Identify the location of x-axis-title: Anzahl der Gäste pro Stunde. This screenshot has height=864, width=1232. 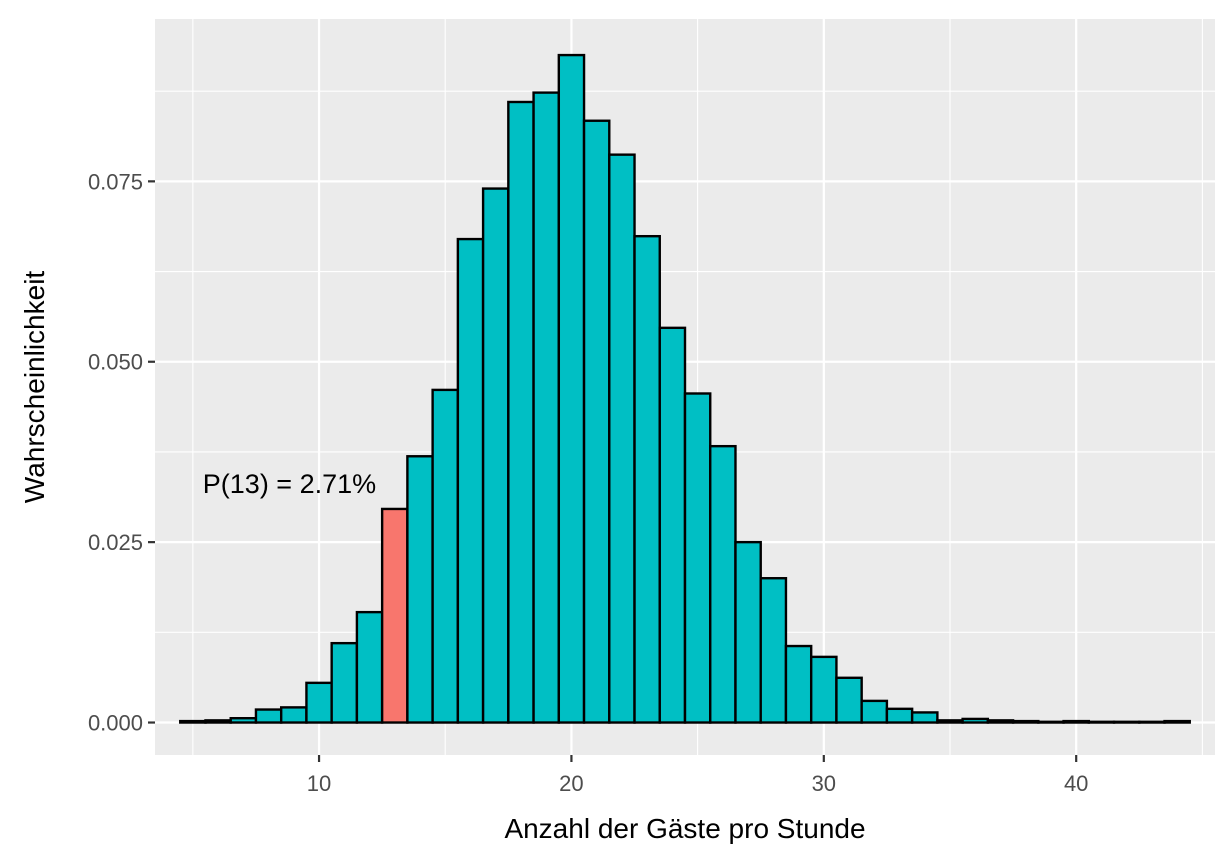
(684, 828).